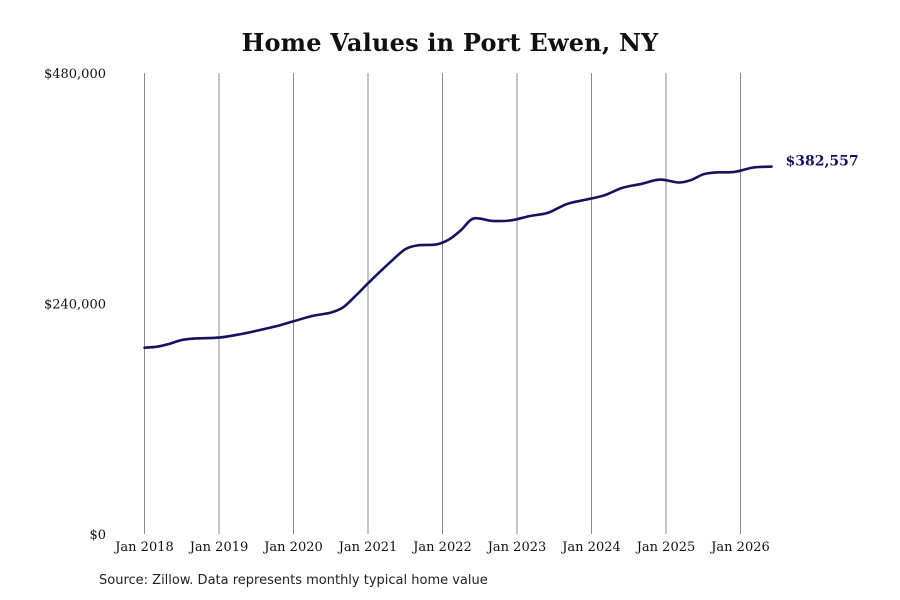 This screenshot has height=600, width=900. Describe the element at coordinates (218, 547) in the screenshot. I see `x-tick-label: Jan 2019` at that location.